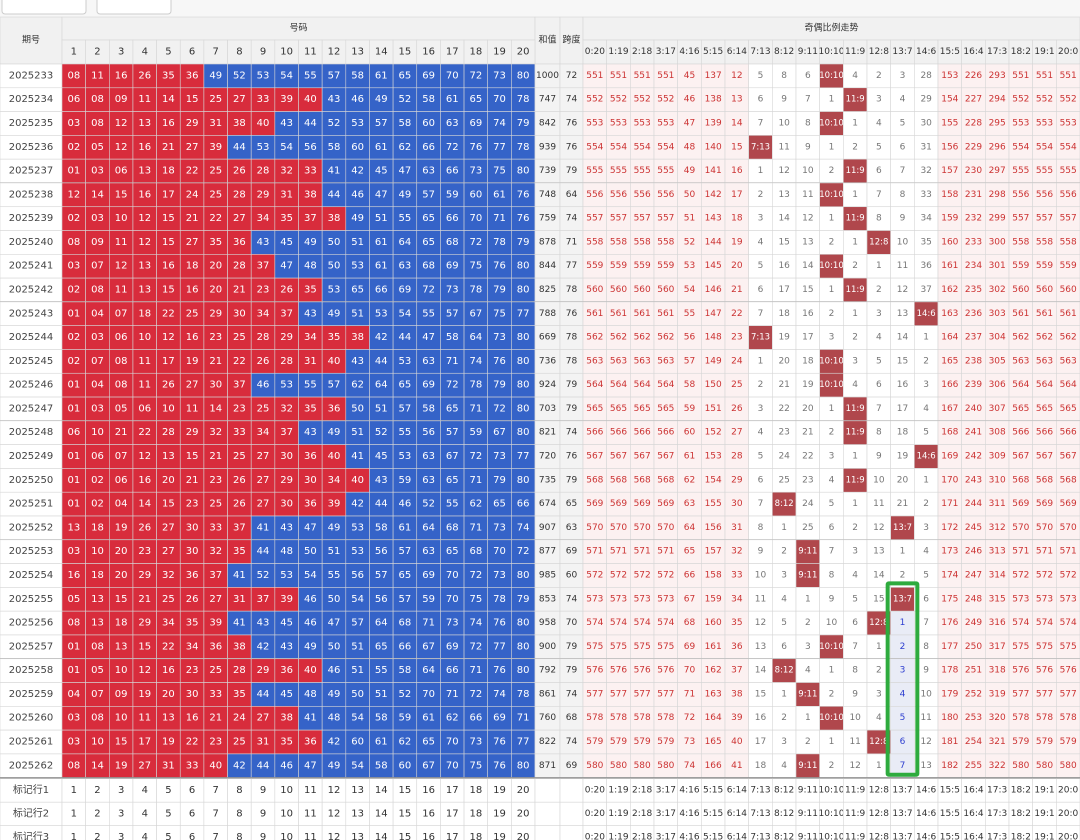 The height and width of the screenshot is (840, 1080). What do you see at coordinates (239, 480) in the screenshot?
I see `number: 26` at bounding box center [239, 480].